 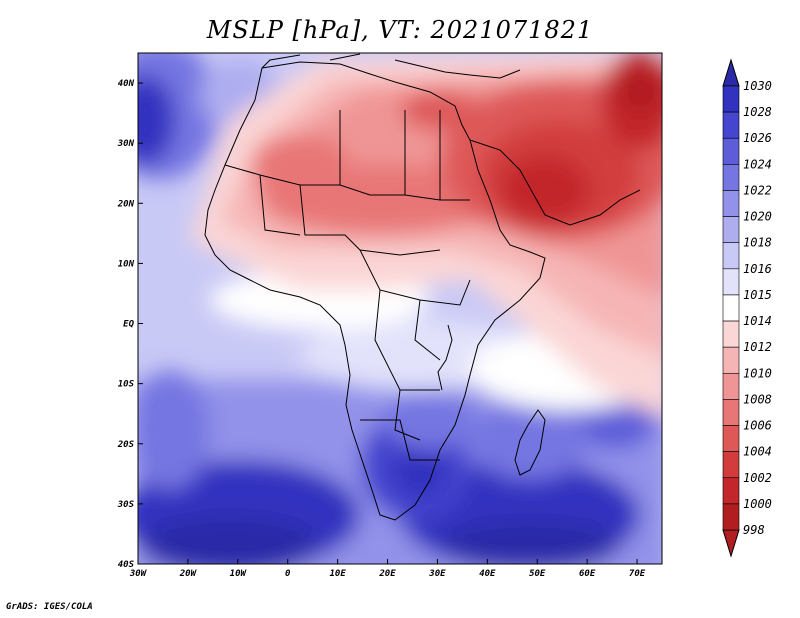 I want to click on colorbar-label: 1020, so click(x=757, y=217).